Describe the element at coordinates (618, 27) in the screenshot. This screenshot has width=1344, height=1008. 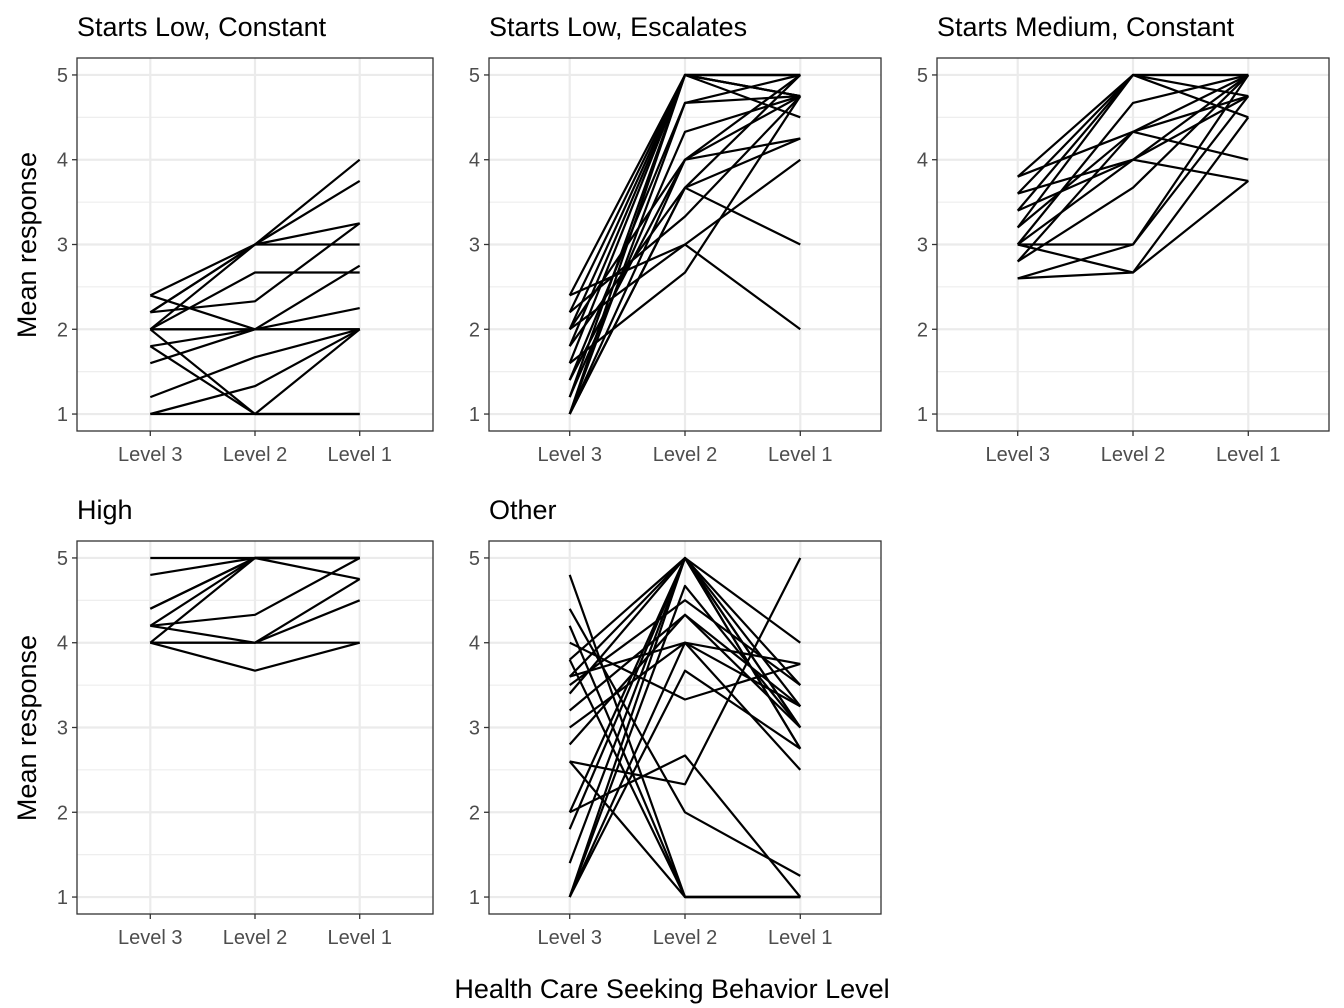
I see `panel-title: Starts Low, Escalates` at that location.